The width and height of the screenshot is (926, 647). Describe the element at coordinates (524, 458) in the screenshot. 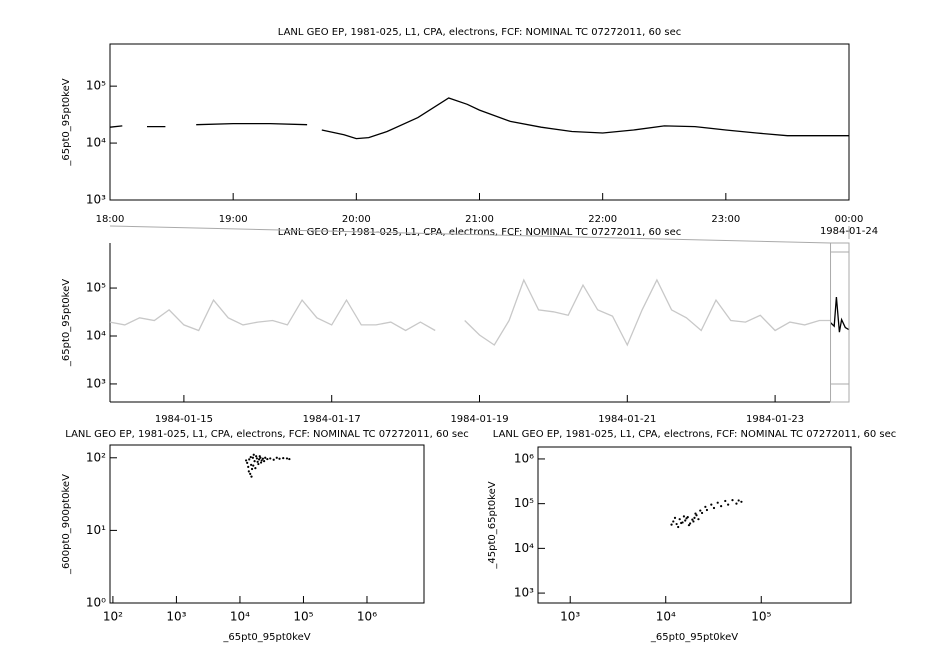

I see `y-tick-label: 10⁶` at that location.